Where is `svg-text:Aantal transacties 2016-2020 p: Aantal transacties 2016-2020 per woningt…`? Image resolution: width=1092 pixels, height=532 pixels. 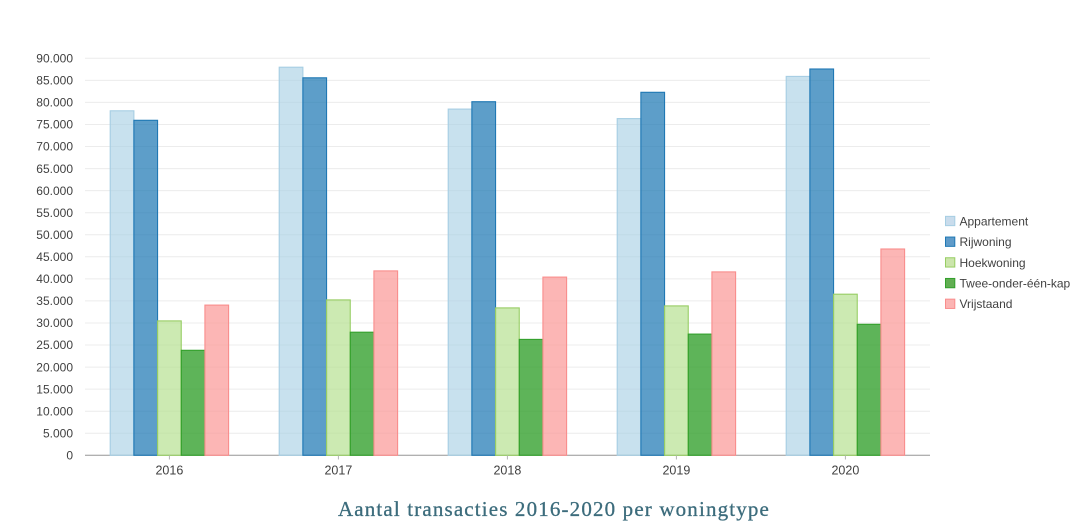
svg-text:Aantal transacties 2016-2020 p: Aantal transacties 2016-2020 per woningt… is located at coordinates (554, 509).